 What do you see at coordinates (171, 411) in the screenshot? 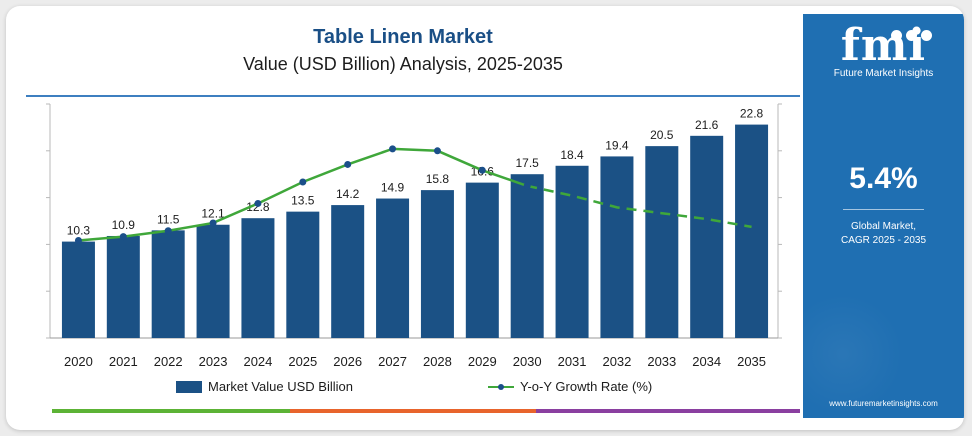
I see `stripe-green` at bounding box center [171, 411].